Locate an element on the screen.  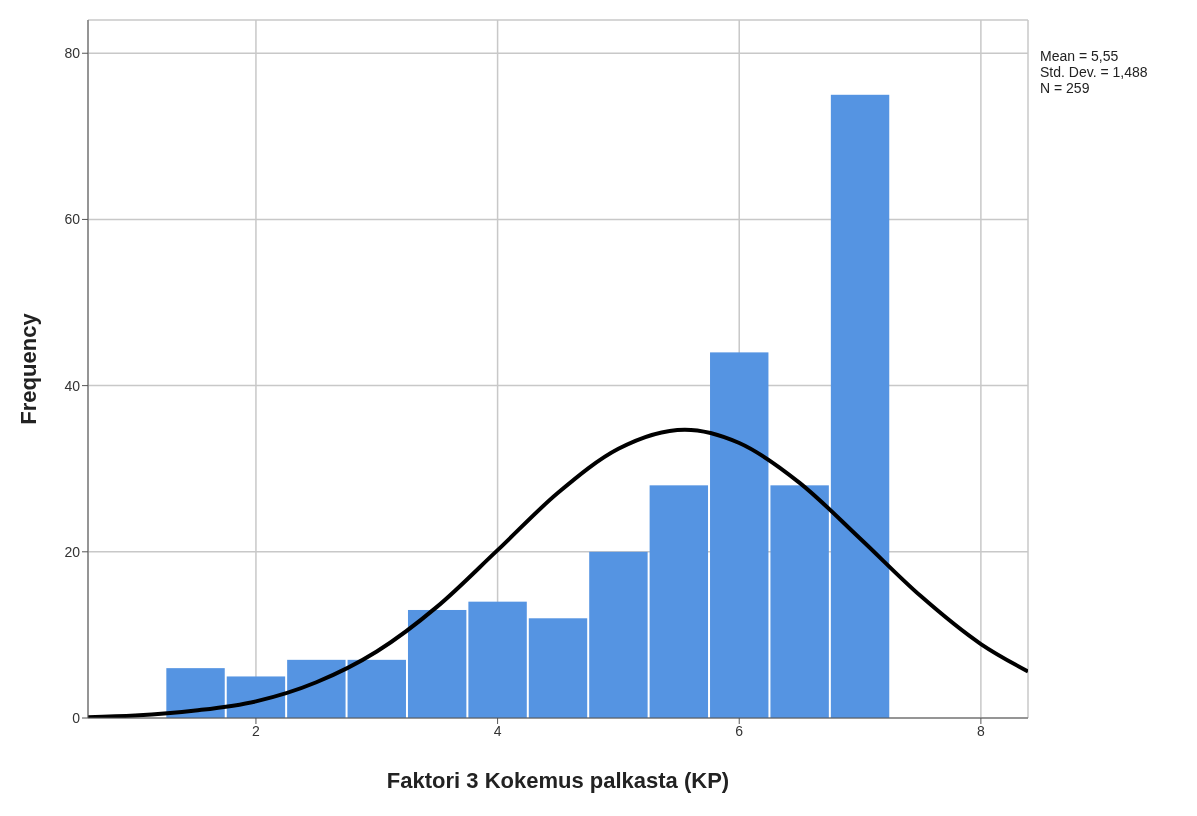
text: Std. Dev. = 1,488 is located at coordinates (1094, 72).